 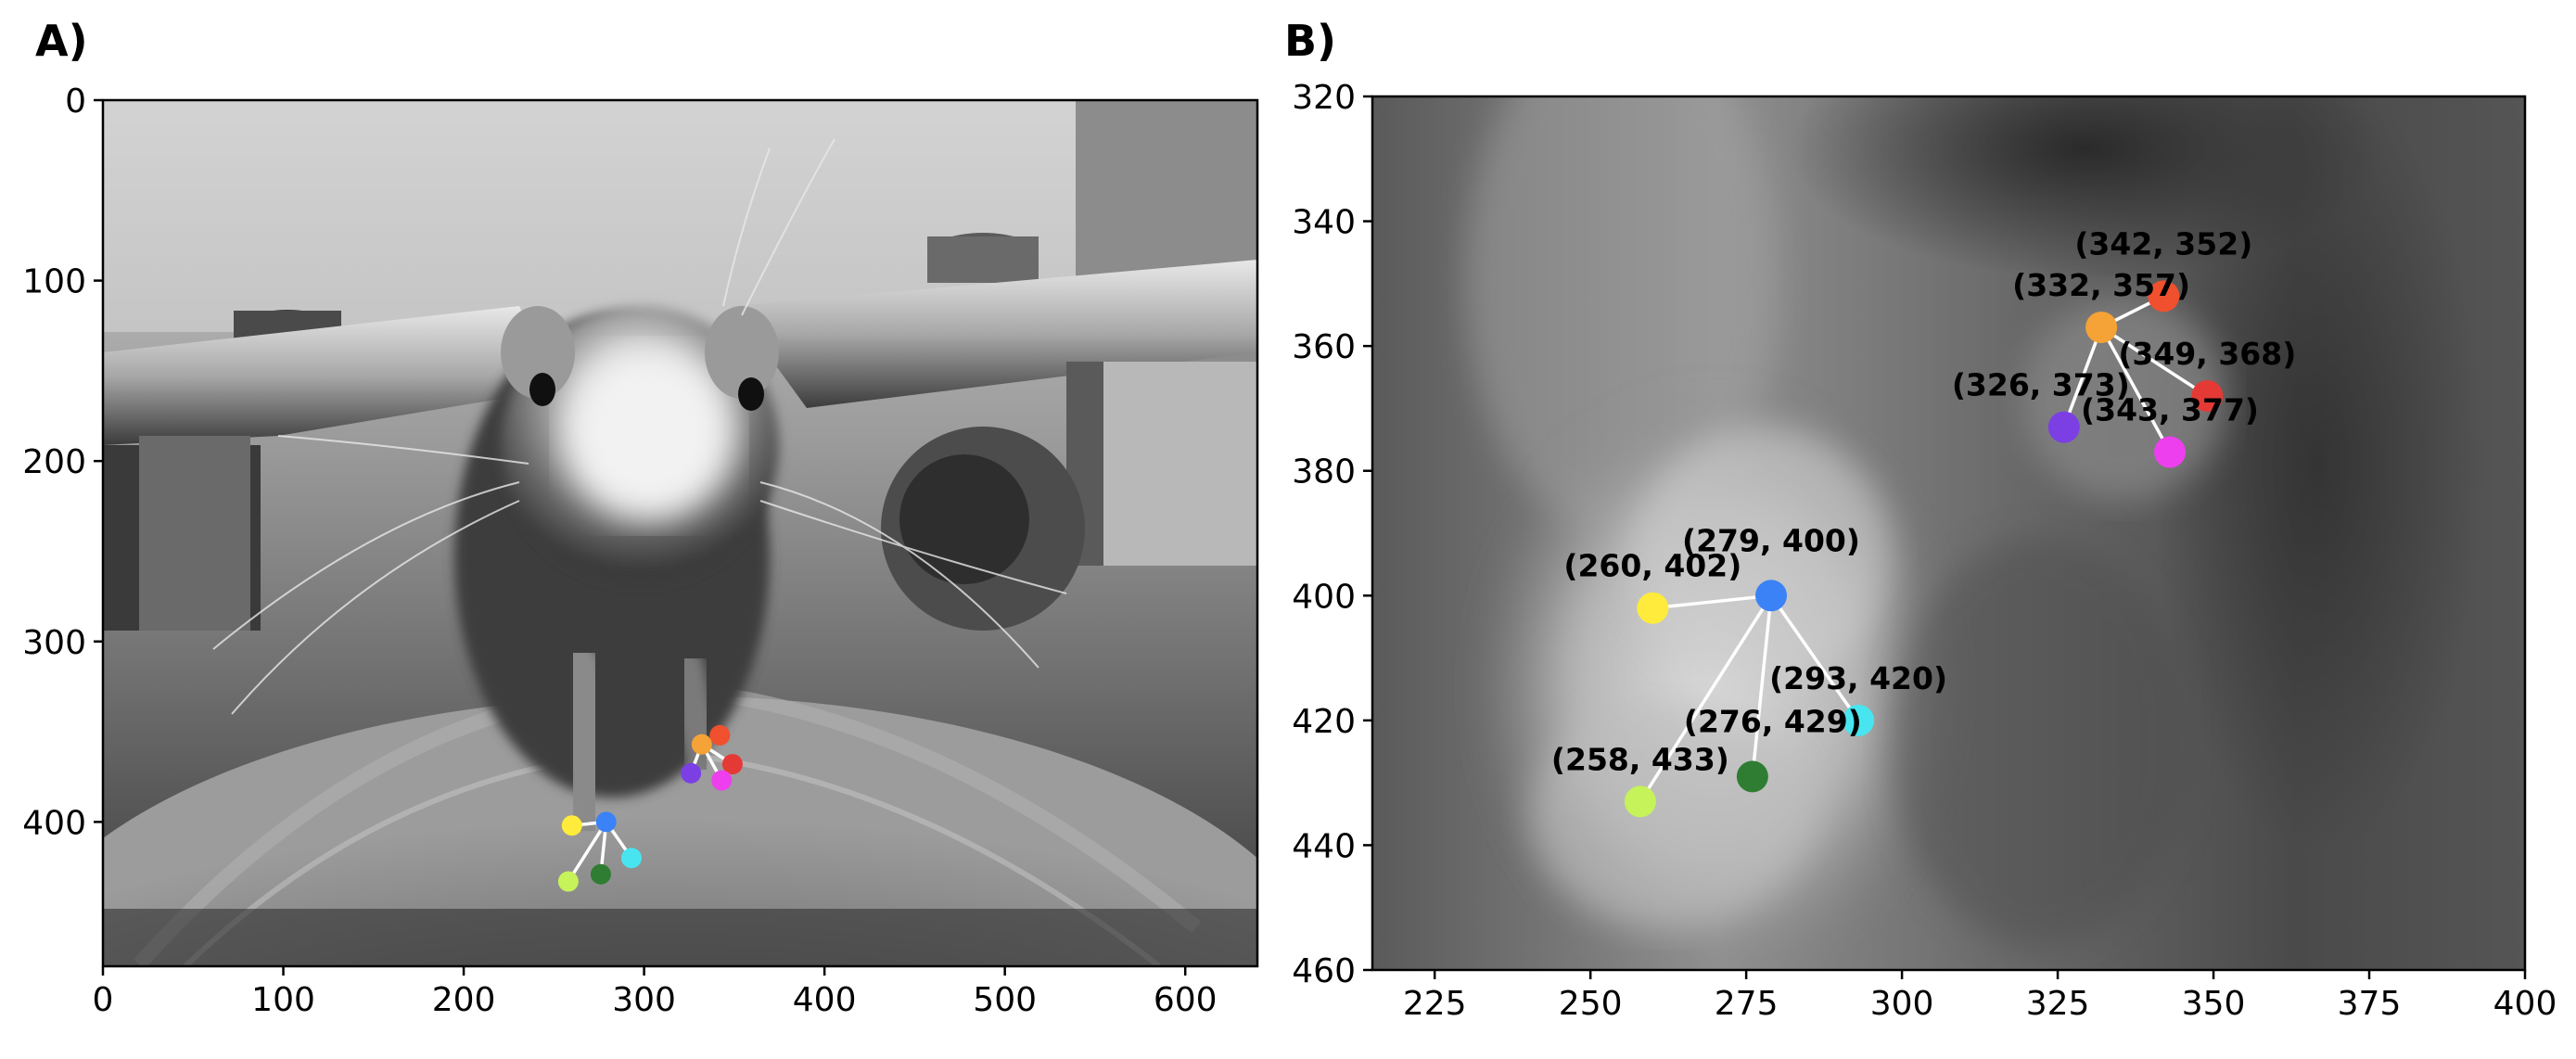 What do you see at coordinates (588, 852) in the screenshot?
I see `panel-a-skeleton-edge` at bounding box center [588, 852].